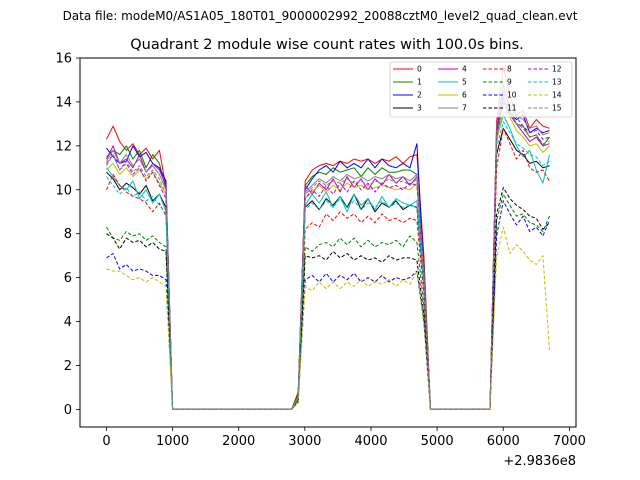 The image size is (640, 480). I want to click on legend-label-5: 5, so click(464, 82).